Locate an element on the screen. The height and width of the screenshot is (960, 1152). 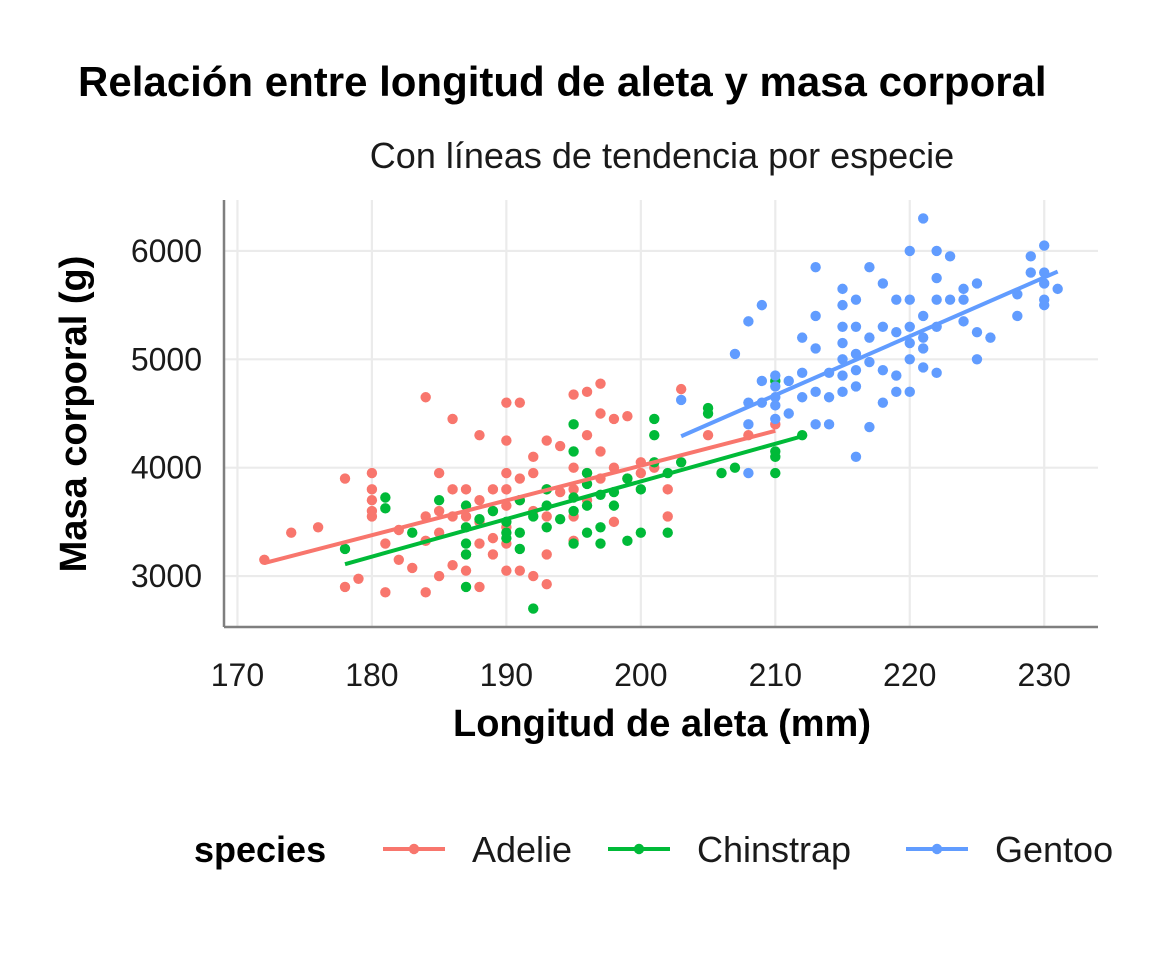
legend-key-point-chinstrap is located at coordinates (639, 849).